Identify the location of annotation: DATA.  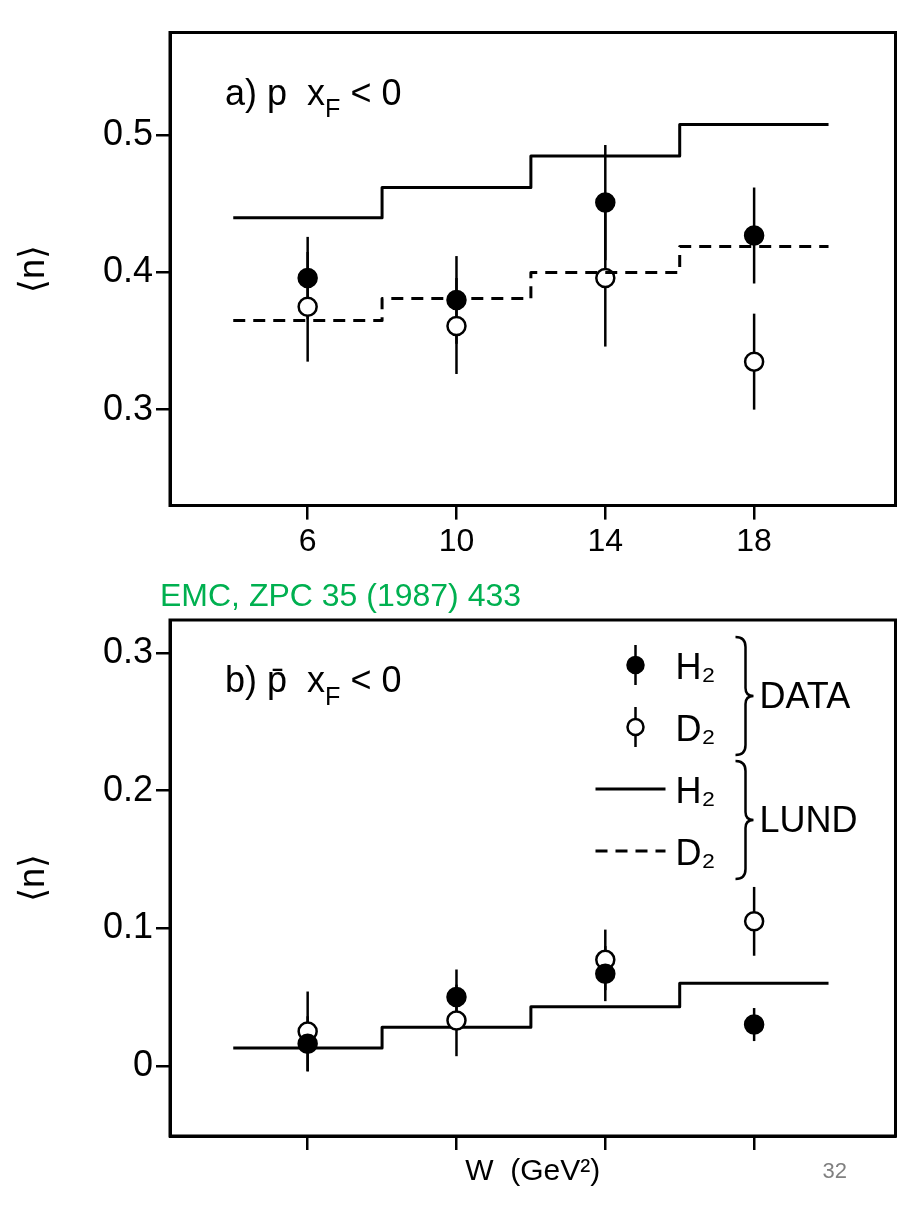
(805, 695).